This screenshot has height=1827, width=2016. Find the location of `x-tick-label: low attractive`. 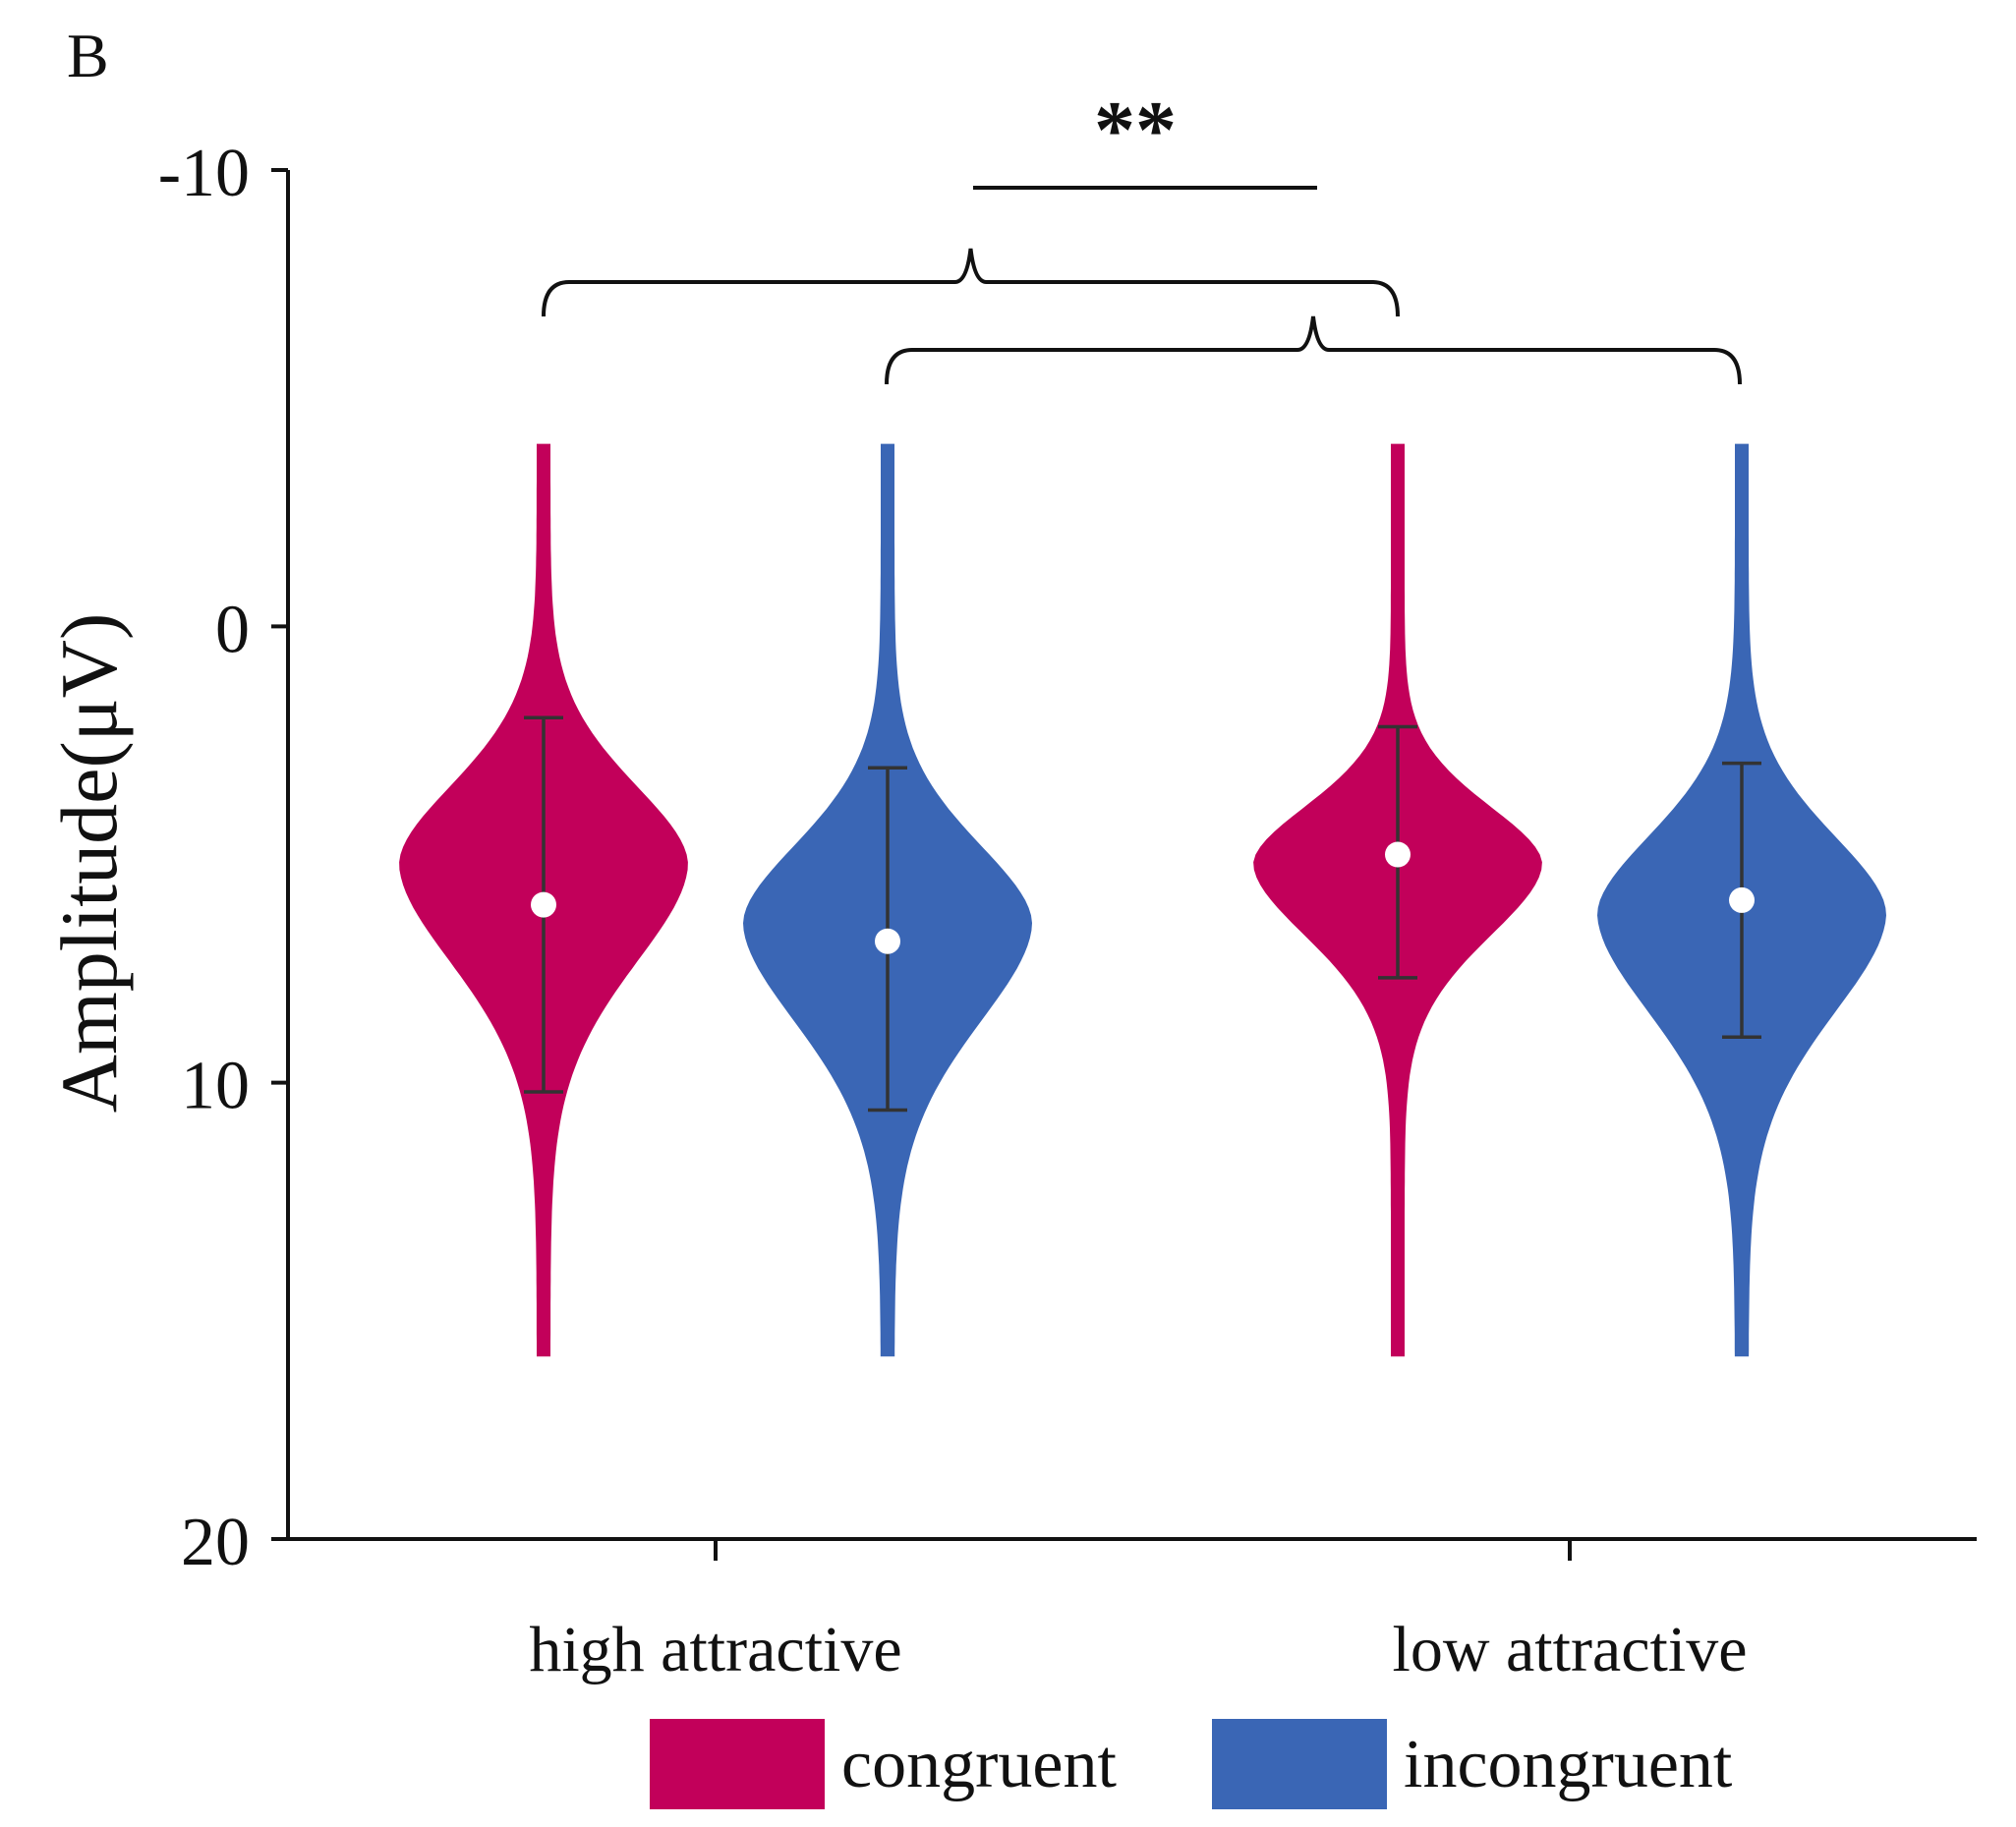

x-tick-label: low attractive is located at coordinates (1569, 1650).